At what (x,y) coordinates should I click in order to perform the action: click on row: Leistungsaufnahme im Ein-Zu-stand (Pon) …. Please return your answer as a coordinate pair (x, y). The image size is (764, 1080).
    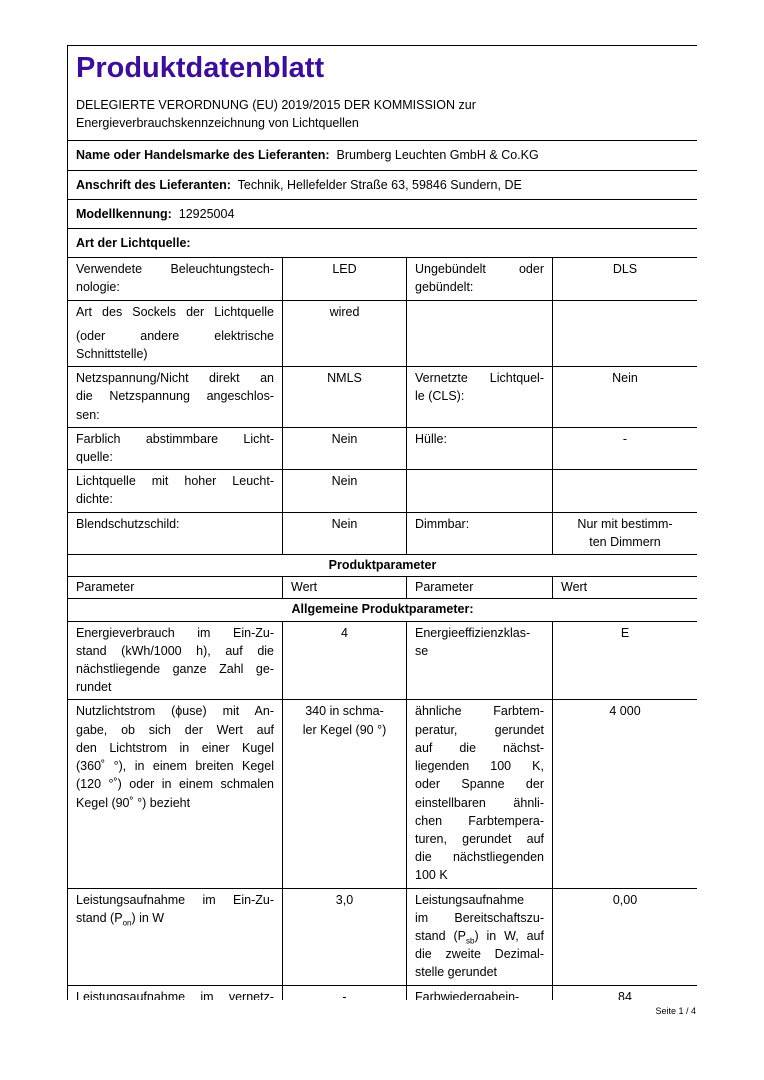
    Looking at the image, I should click on (382, 936).